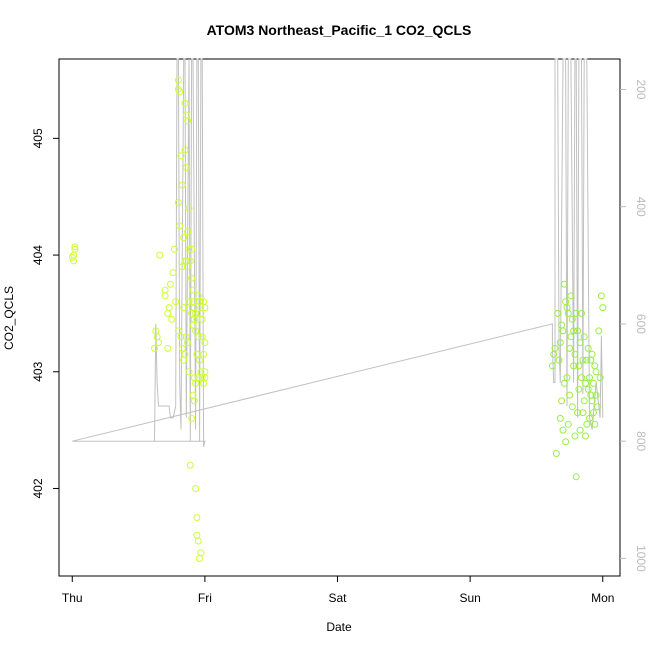  Describe the element at coordinates (641, 558) in the screenshot. I see `y2-tick-label: 1000` at that location.